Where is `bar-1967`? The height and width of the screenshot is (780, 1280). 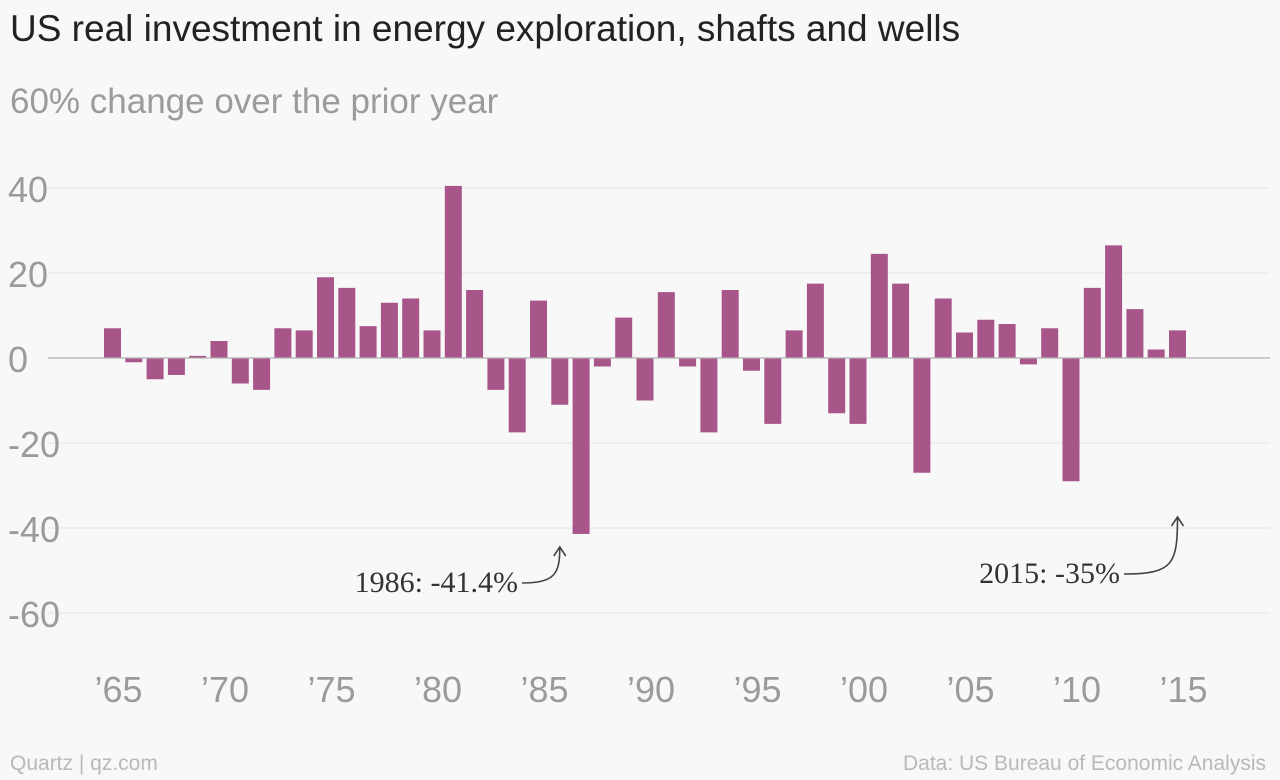 bar-1967 is located at coordinates (155, 369).